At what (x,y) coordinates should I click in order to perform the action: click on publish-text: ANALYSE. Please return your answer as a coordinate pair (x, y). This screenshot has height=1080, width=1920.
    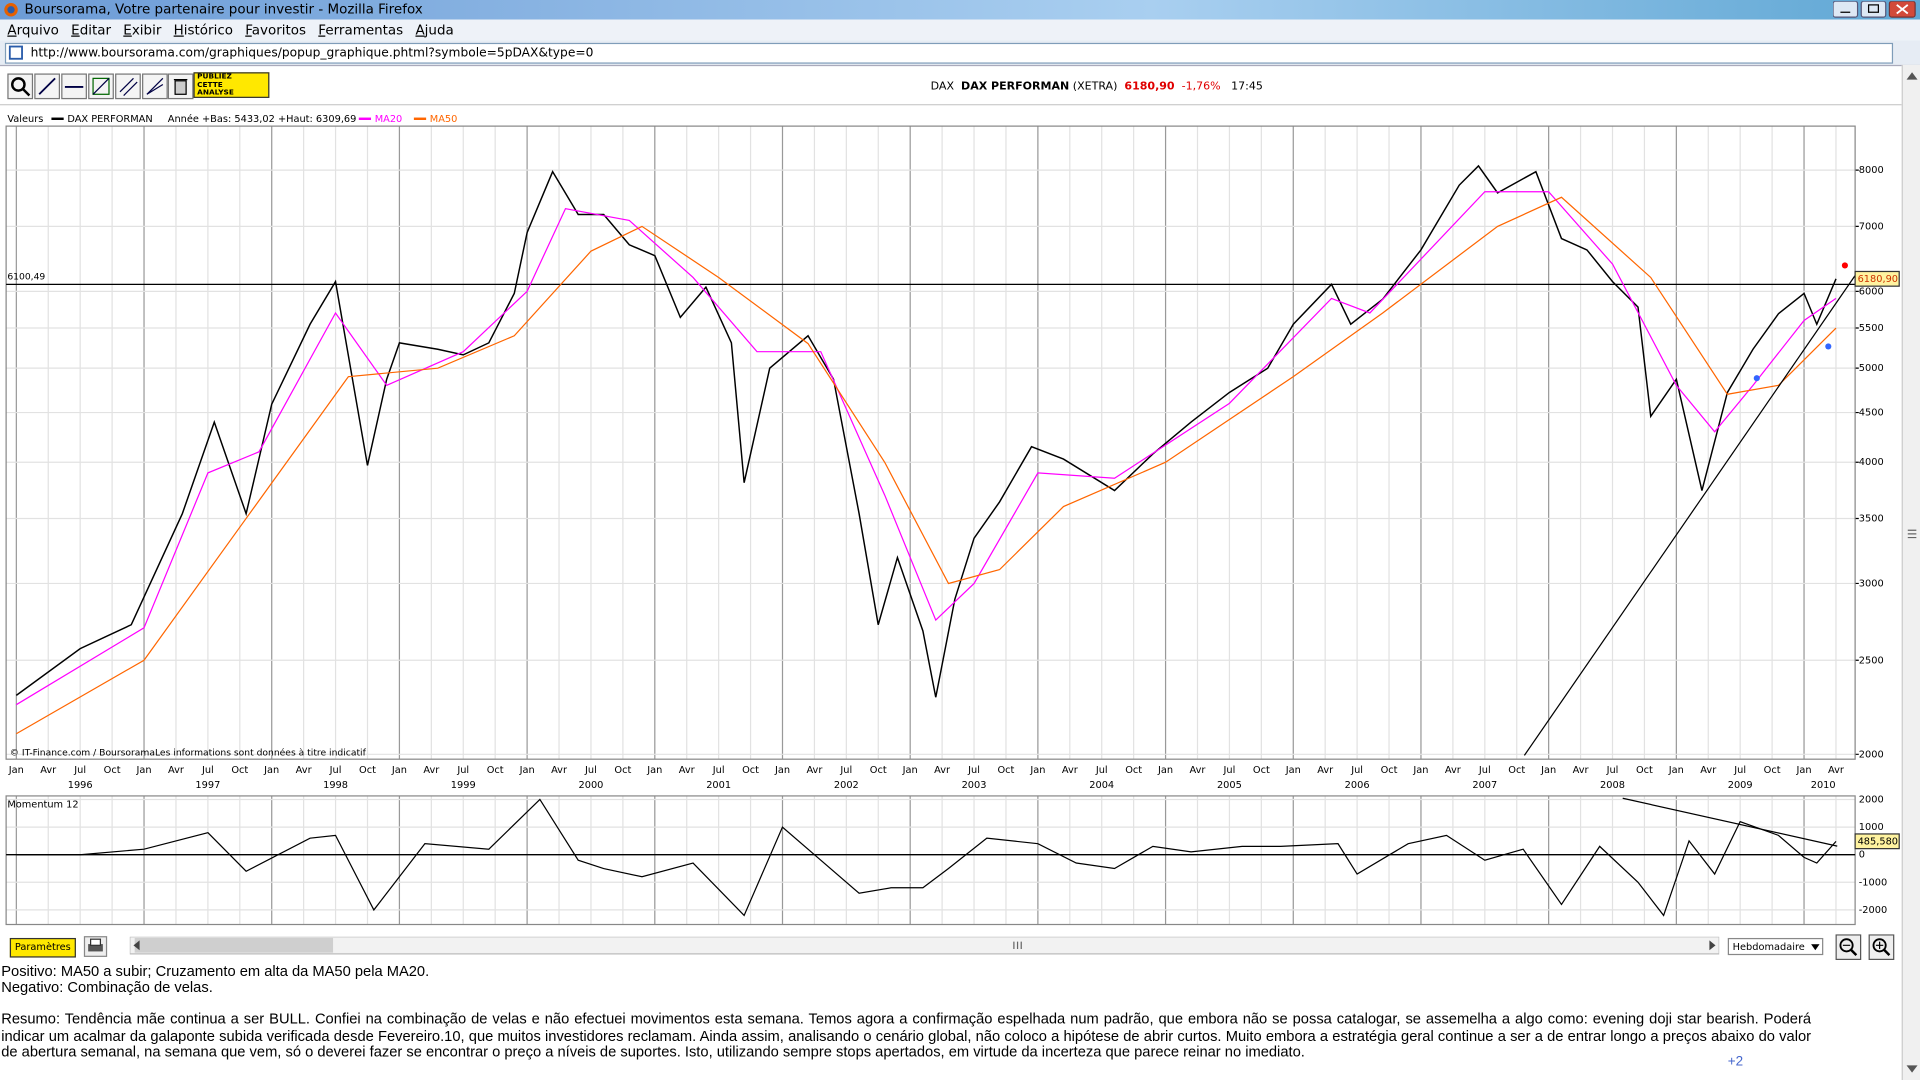
    Looking at the image, I should click on (215, 92).